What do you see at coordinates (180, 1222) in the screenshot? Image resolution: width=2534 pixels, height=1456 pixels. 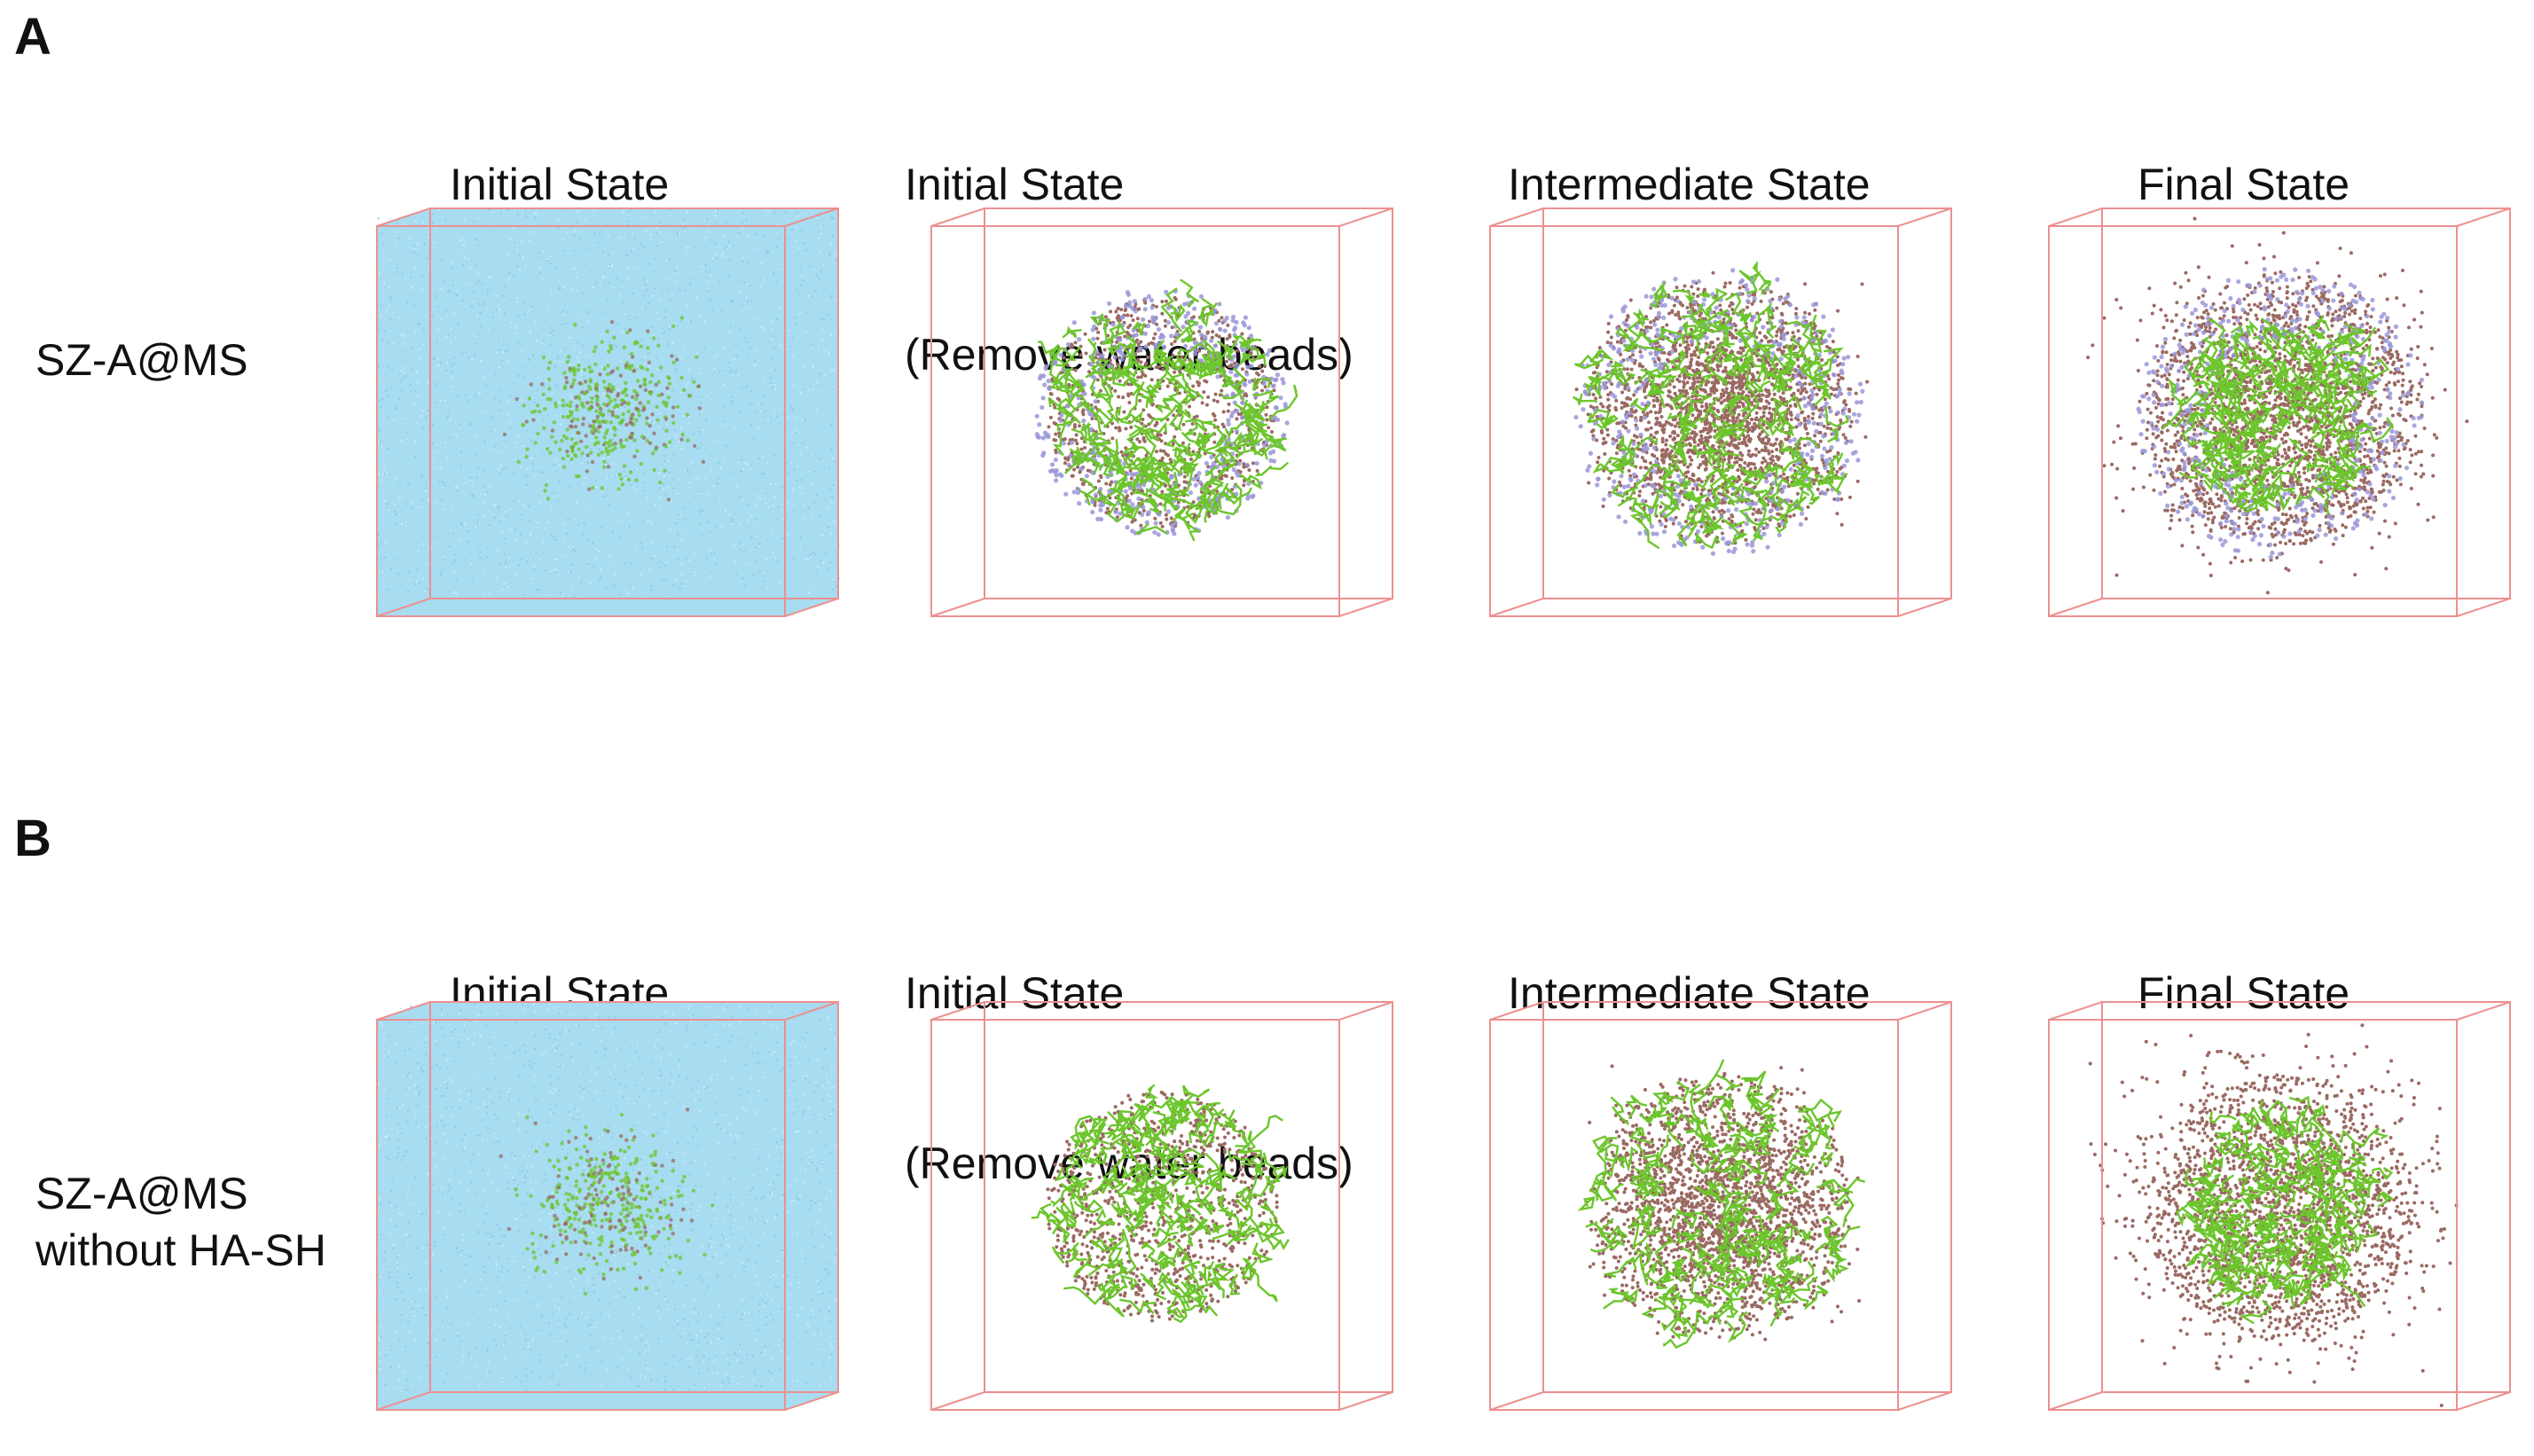 I see `row-label: SZ-A@MS without HA-SH` at bounding box center [180, 1222].